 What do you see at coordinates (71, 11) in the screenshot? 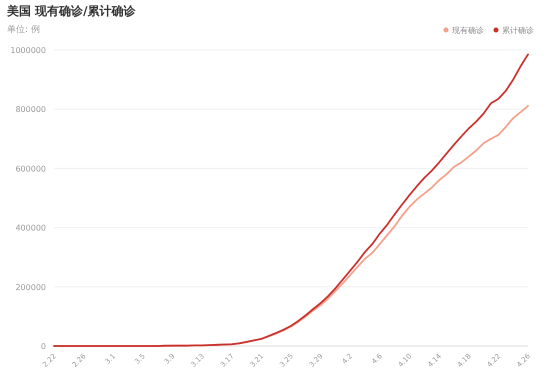
I see `chart-title: 美国 现有确诊/累计确诊` at bounding box center [71, 11].